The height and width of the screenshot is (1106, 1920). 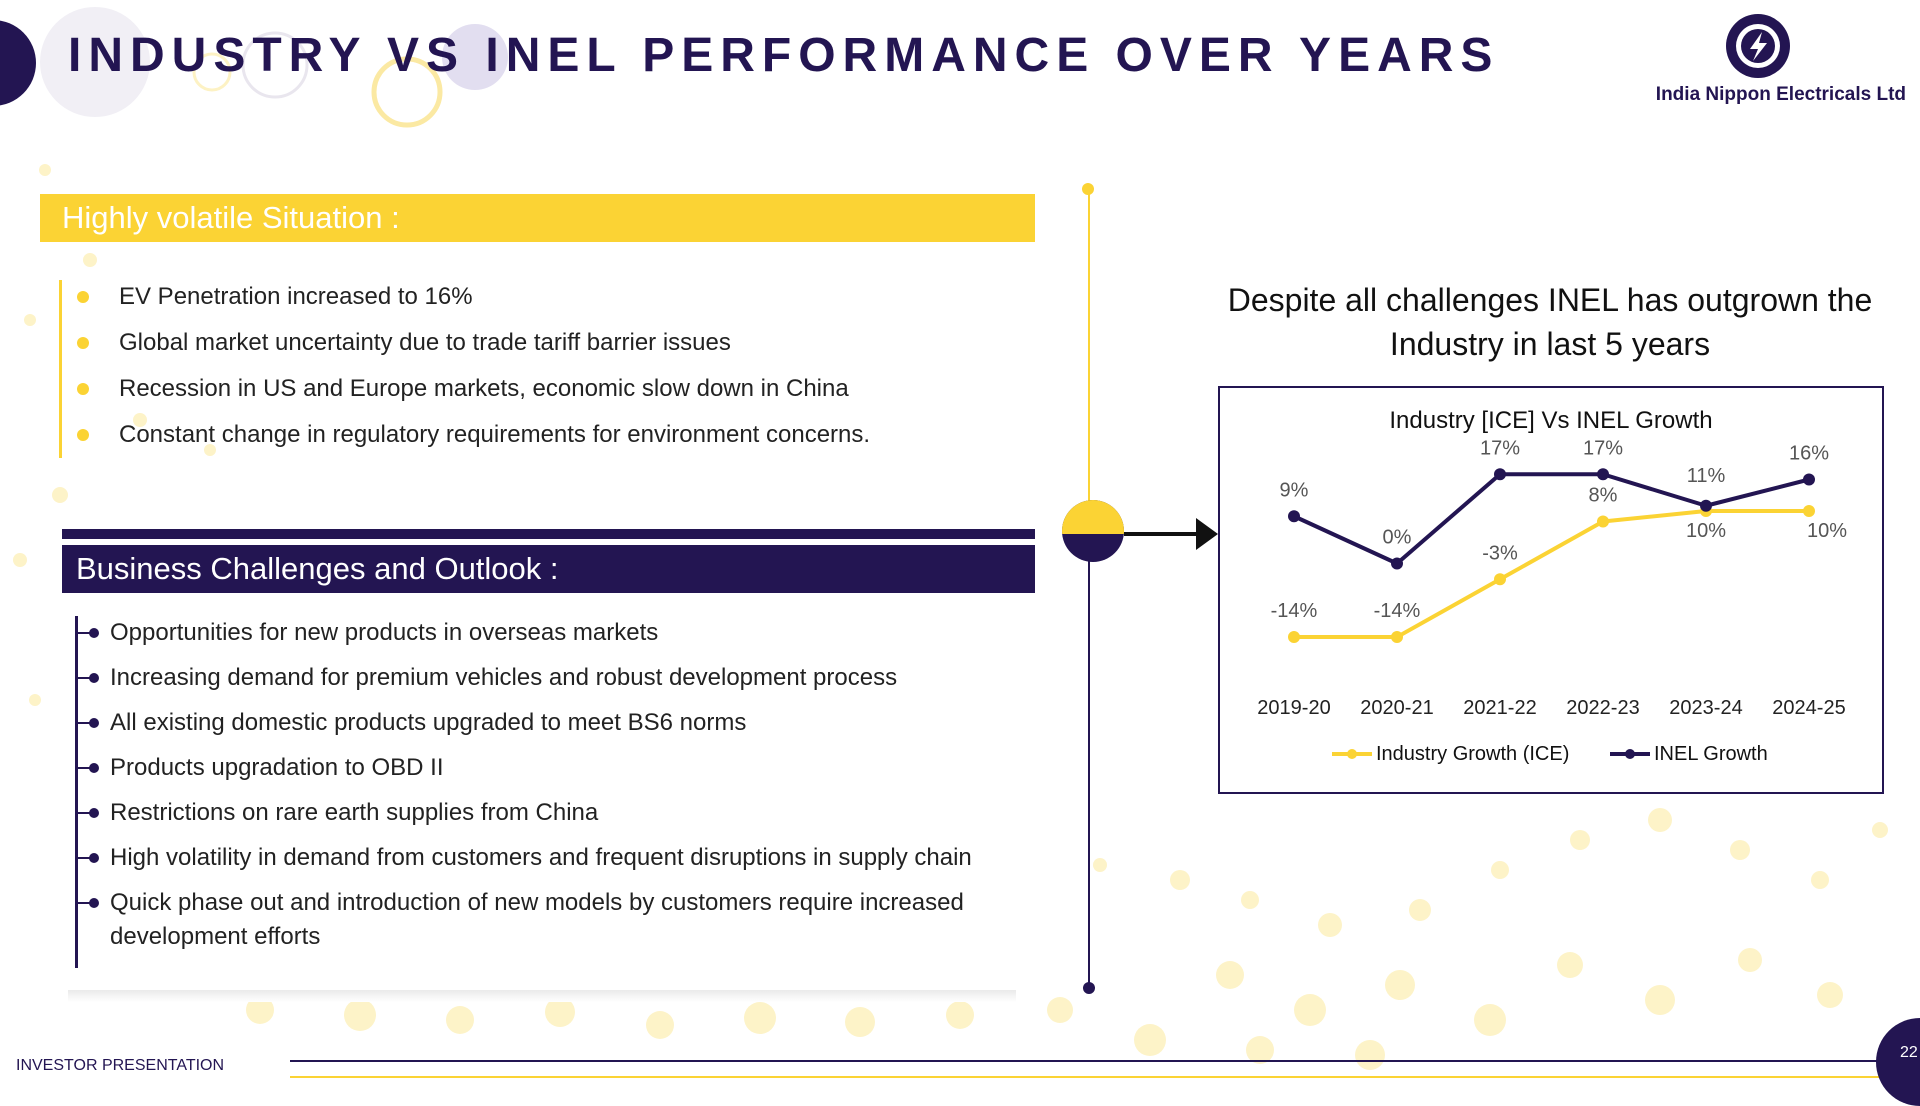 I want to click on footer-label: INVESTOR PRESENTATION, so click(x=120, y=1065).